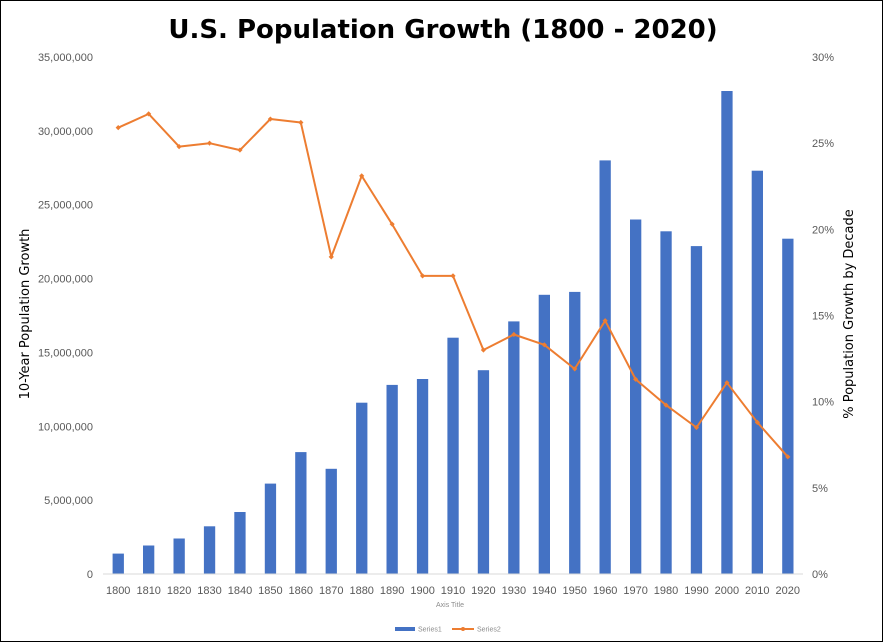 Image resolution: width=883 pixels, height=642 pixels. What do you see at coordinates (270, 591) in the screenshot?
I see `x-tick-label: 1850` at bounding box center [270, 591].